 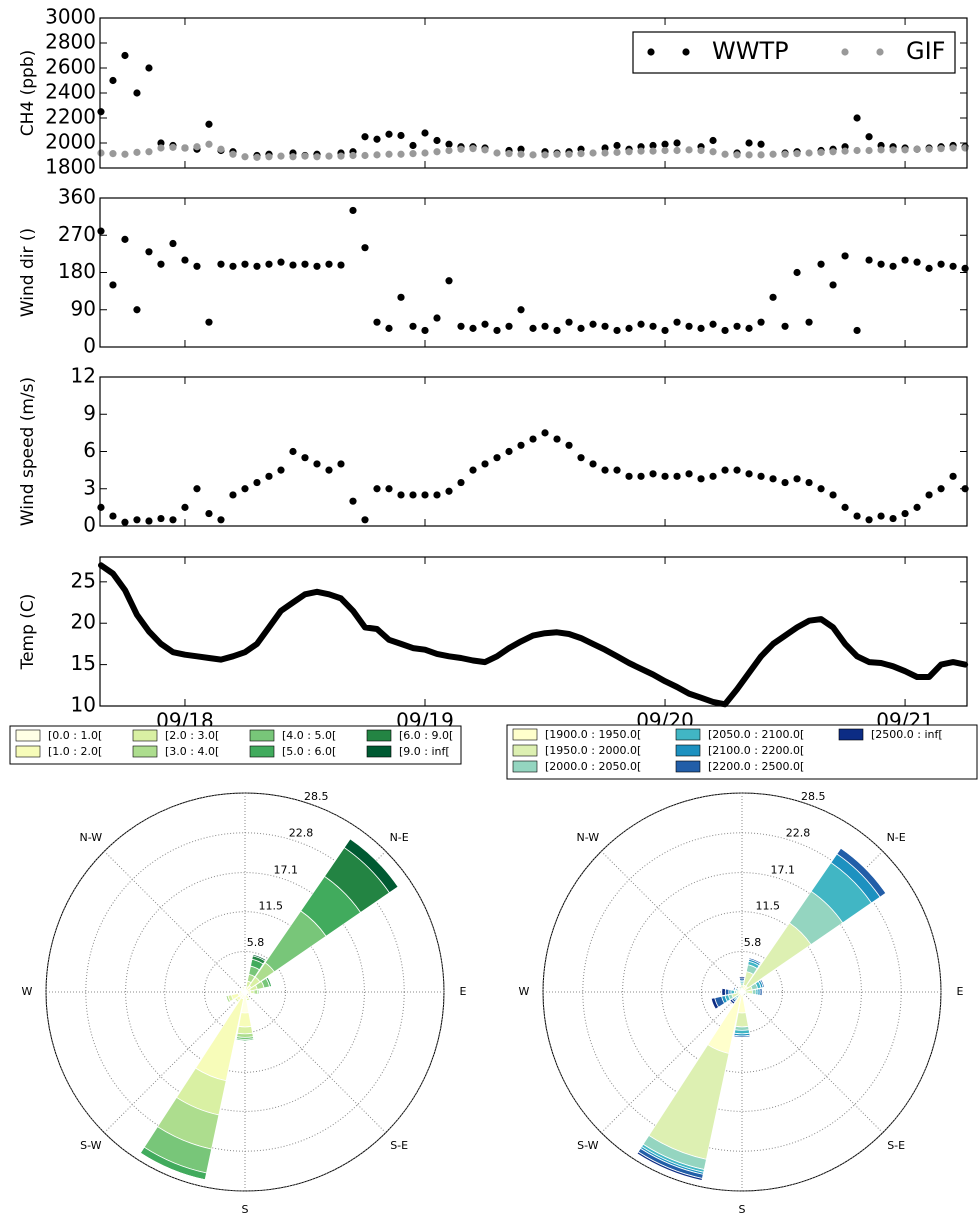 I want to click on radial-tick-label: 28.5, so click(x=316, y=796).